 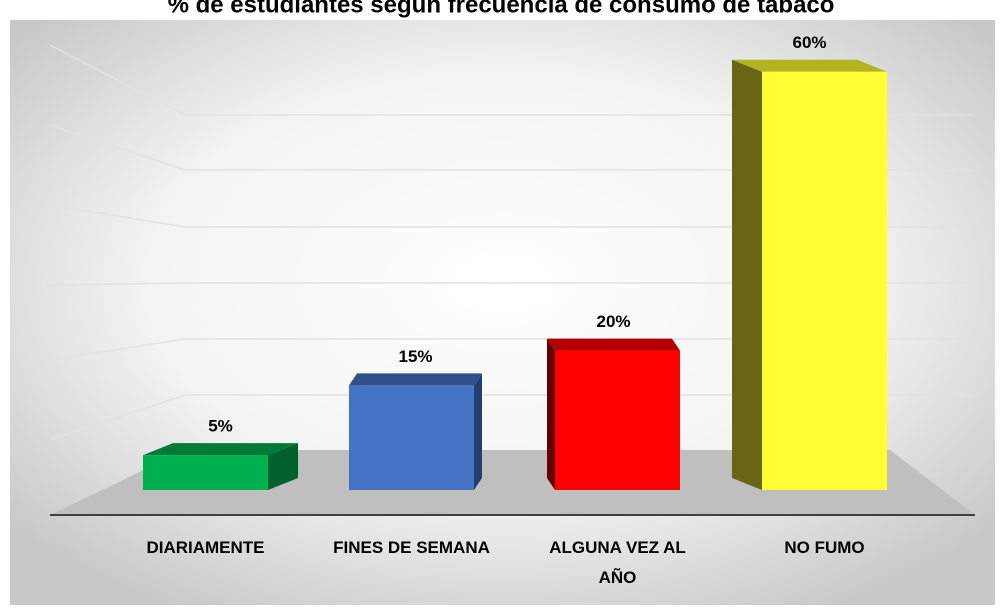 I want to click on data-label: 60%, so click(x=809, y=42).